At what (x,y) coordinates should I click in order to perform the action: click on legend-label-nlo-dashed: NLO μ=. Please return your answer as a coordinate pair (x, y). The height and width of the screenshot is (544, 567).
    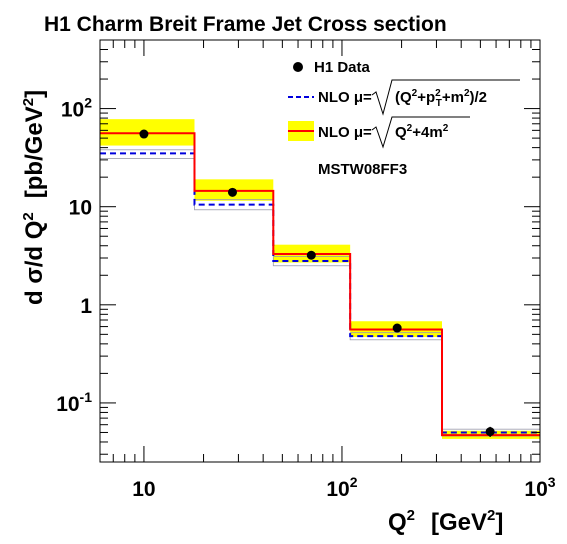
    Looking at the image, I should click on (345, 97).